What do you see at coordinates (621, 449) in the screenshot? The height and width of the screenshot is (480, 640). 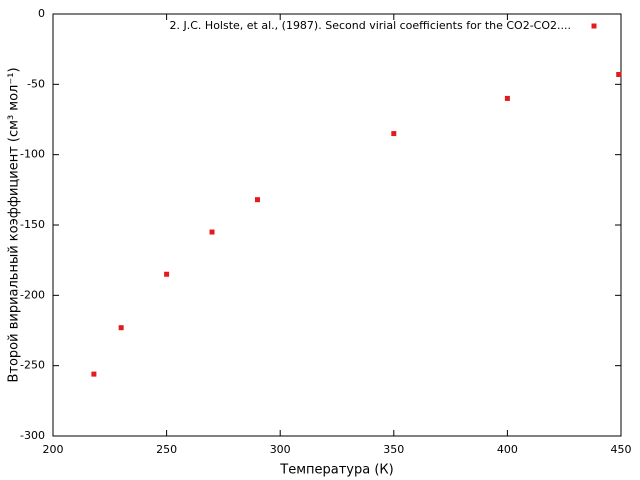 I see `x-tick-label: 450` at bounding box center [621, 449].